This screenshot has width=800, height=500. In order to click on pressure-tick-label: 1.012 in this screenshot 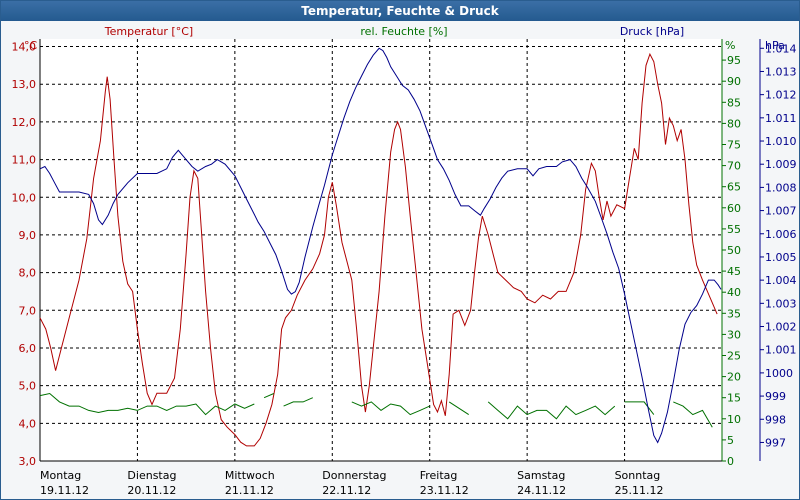, I will do `click(781, 95)`.